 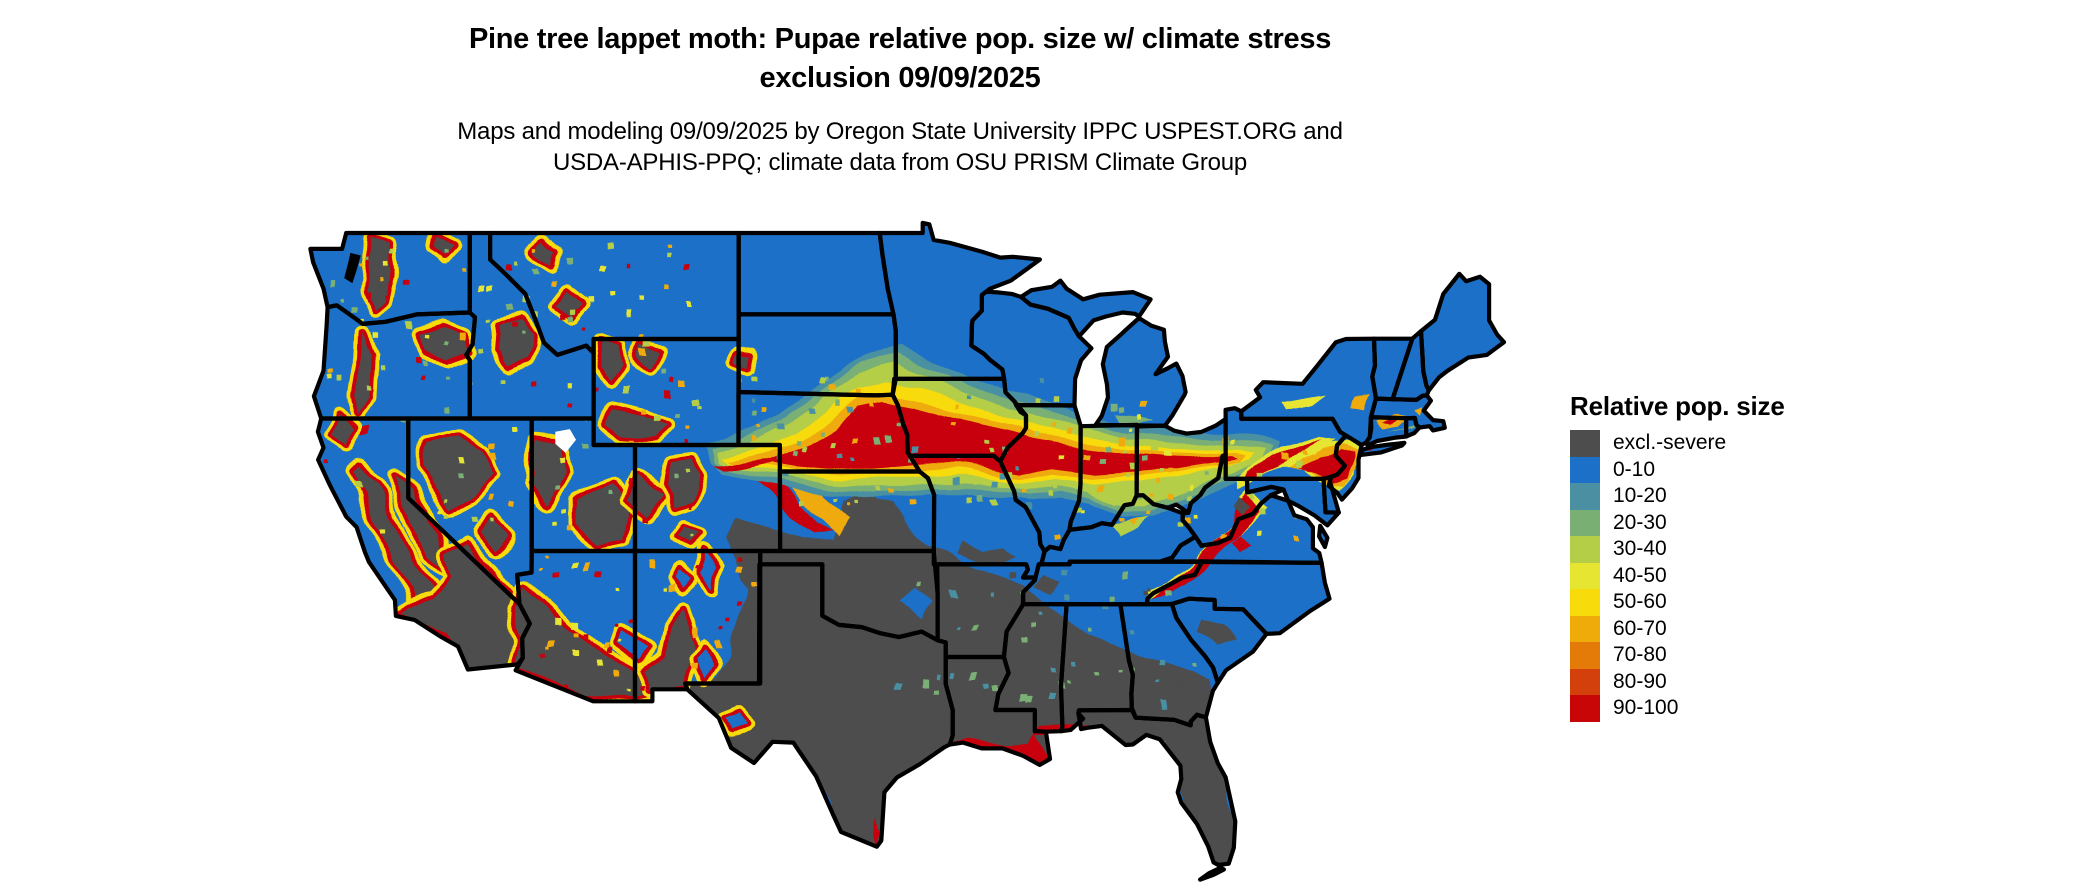 I want to click on legend-item: 40-50, so click(x=1677, y=575).